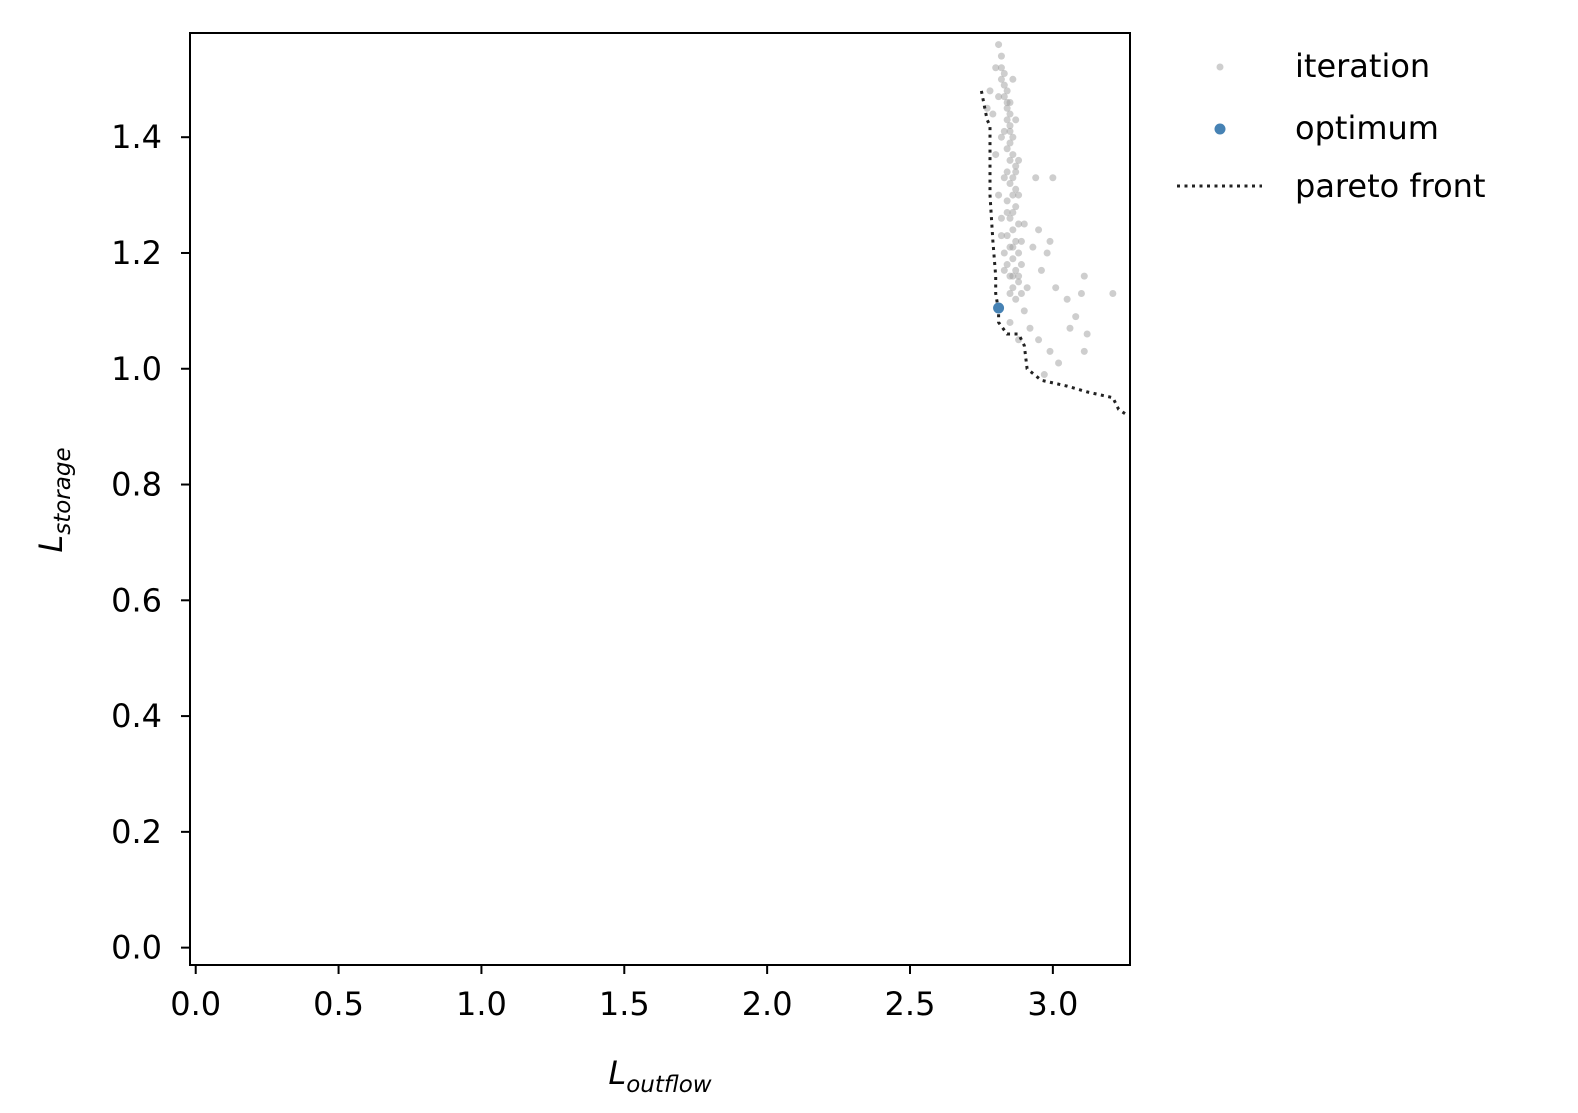 This screenshot has height=1113, width=1578. I want to click on plot-marks, so click(1053, 229).